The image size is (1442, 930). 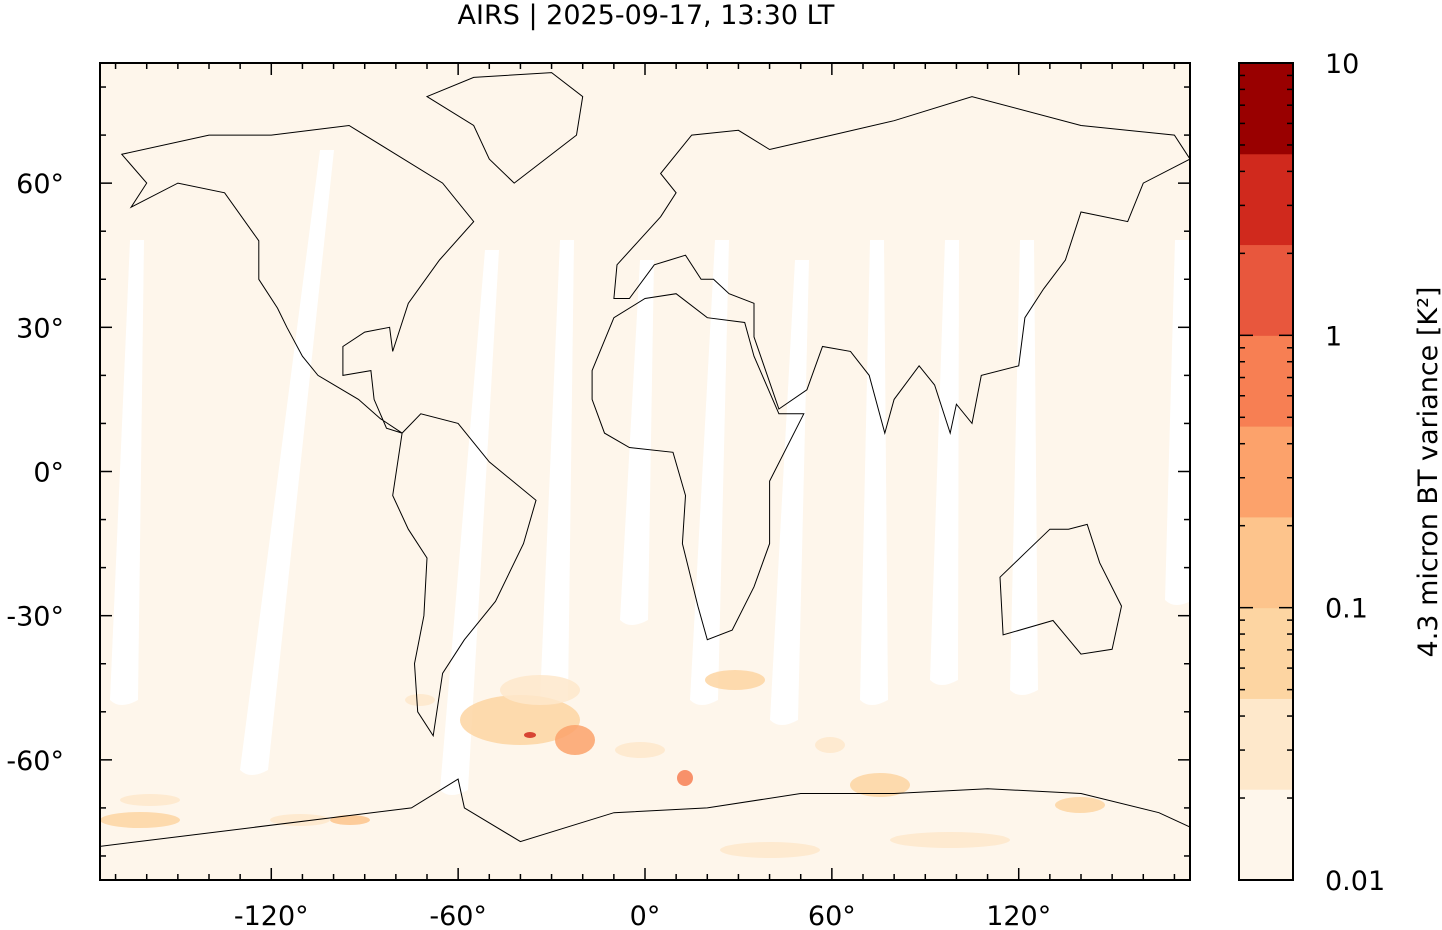 What do you see at coordinates (645, 829) in the screenshot?
I see `coastline-antarctica` at bounding box center [645, 829].